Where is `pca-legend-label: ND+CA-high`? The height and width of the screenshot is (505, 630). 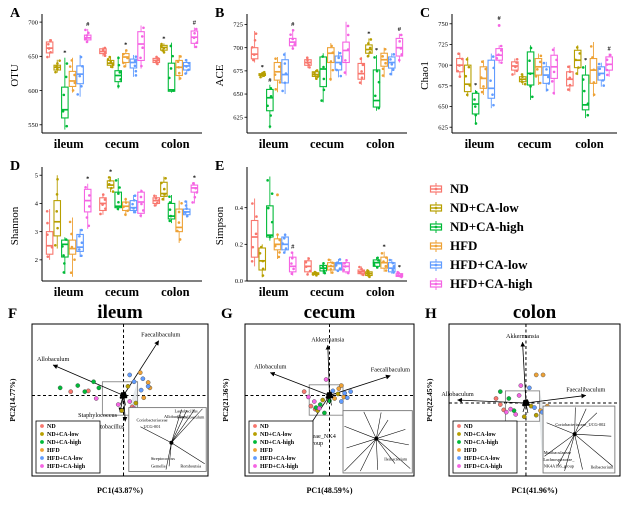 pca-legend-label: ND+CA-high is located at coordinates (277, 443).